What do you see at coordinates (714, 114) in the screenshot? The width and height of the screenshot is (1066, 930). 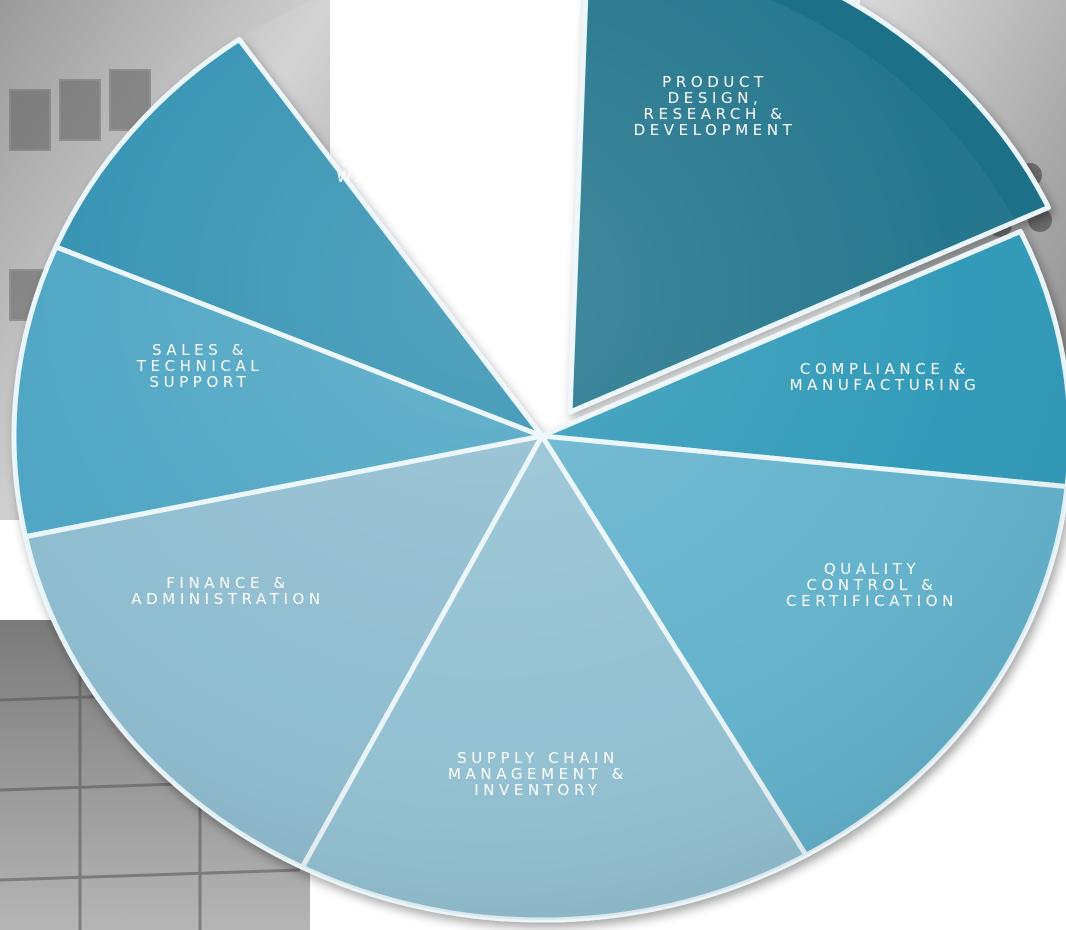 I see `segment-label-line: RESEARCH &` at bounding box center [714, 114].